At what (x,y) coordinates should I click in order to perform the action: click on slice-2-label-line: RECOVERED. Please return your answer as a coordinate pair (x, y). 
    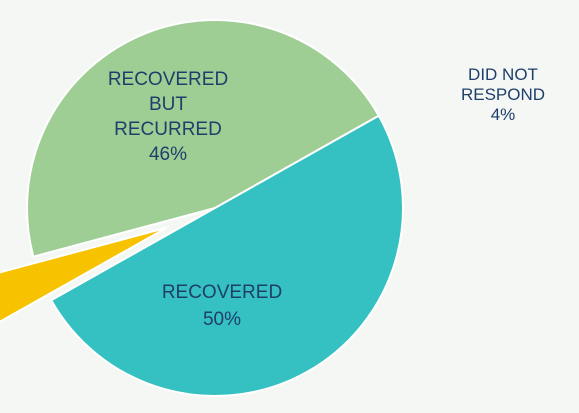
    Looking at the image, I should click on (222, 292).